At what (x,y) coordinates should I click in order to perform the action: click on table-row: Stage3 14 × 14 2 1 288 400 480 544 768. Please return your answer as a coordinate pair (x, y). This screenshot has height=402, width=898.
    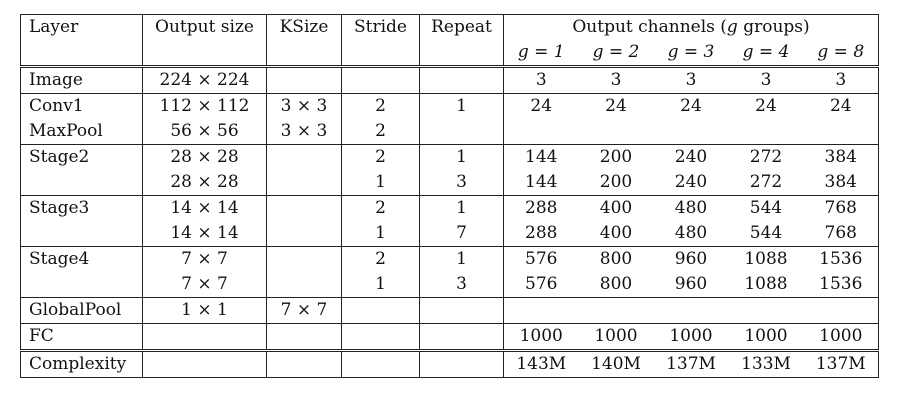
    Looking at the image, I should click on (450, 208).